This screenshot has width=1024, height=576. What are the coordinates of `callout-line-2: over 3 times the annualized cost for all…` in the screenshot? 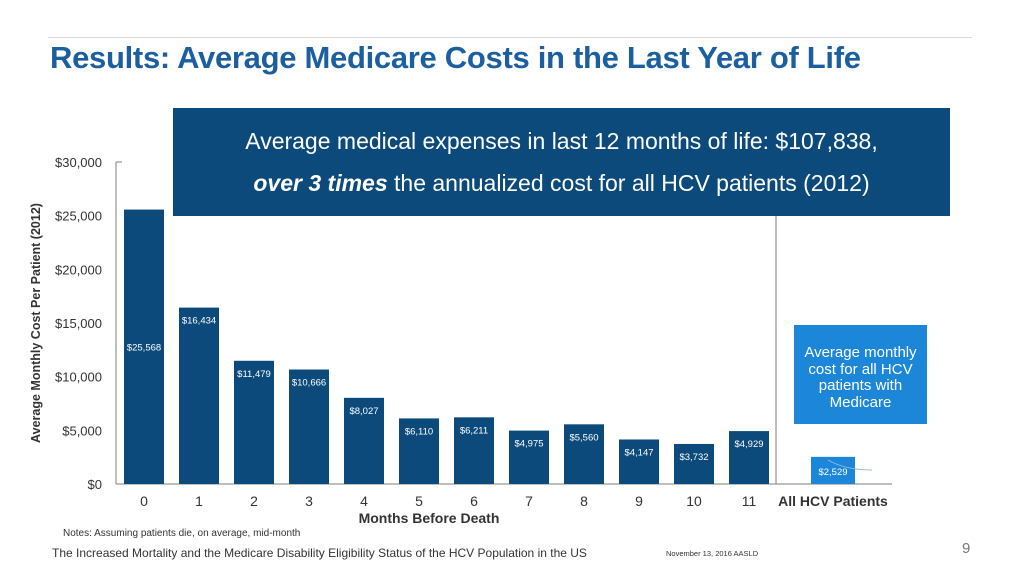 It's located at (561, 183).